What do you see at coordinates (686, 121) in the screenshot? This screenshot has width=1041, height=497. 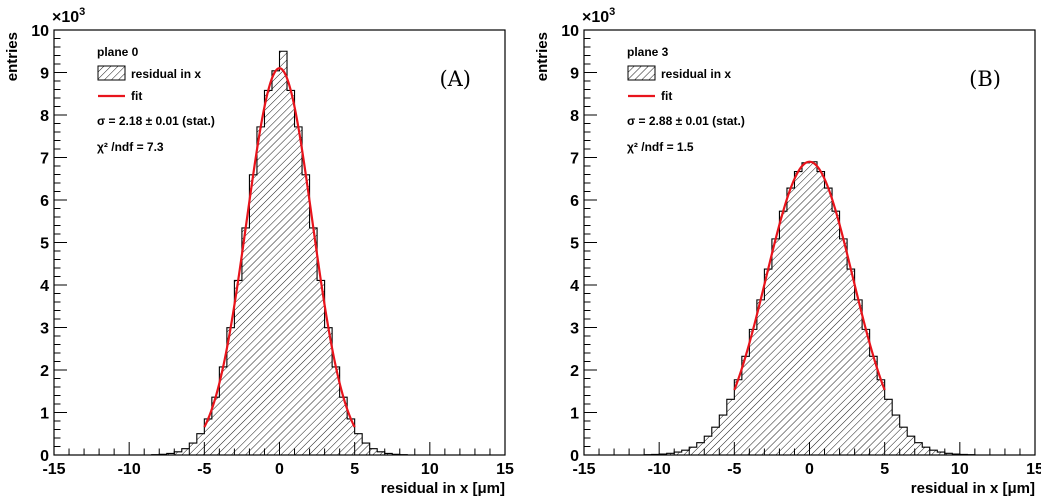 I see `sigma-annotation: σ = 2.88 ± 0.01 (stat.)` at bounding box center [686, 121].